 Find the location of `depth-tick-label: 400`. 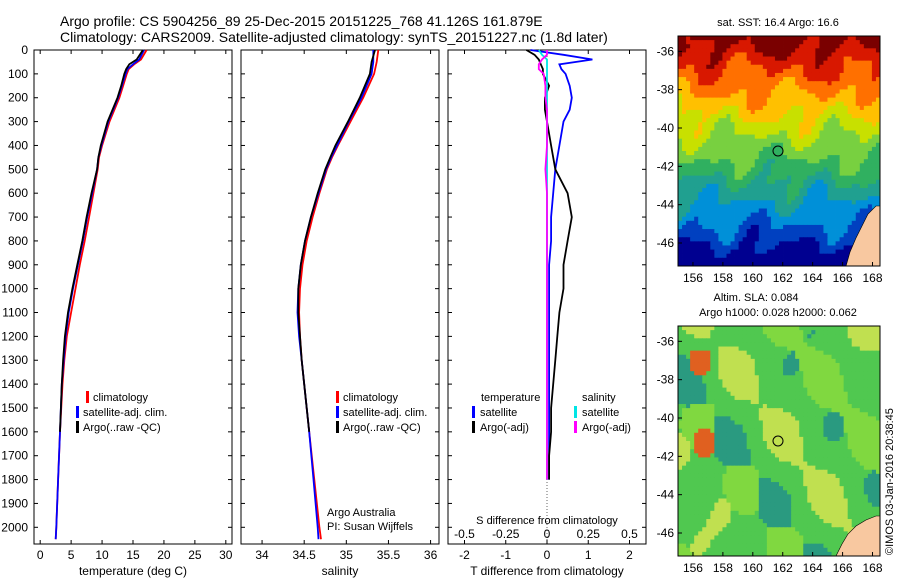

depth-tick-label: 400 is located at coordinates (18, 145).